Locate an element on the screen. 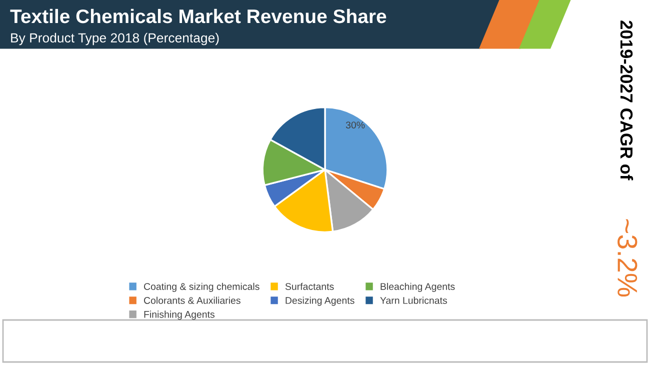 This screenshot has width=650, height=365. chart-title: Textile Chemicals Market Revenue Share is located at coordinates (198, 16).